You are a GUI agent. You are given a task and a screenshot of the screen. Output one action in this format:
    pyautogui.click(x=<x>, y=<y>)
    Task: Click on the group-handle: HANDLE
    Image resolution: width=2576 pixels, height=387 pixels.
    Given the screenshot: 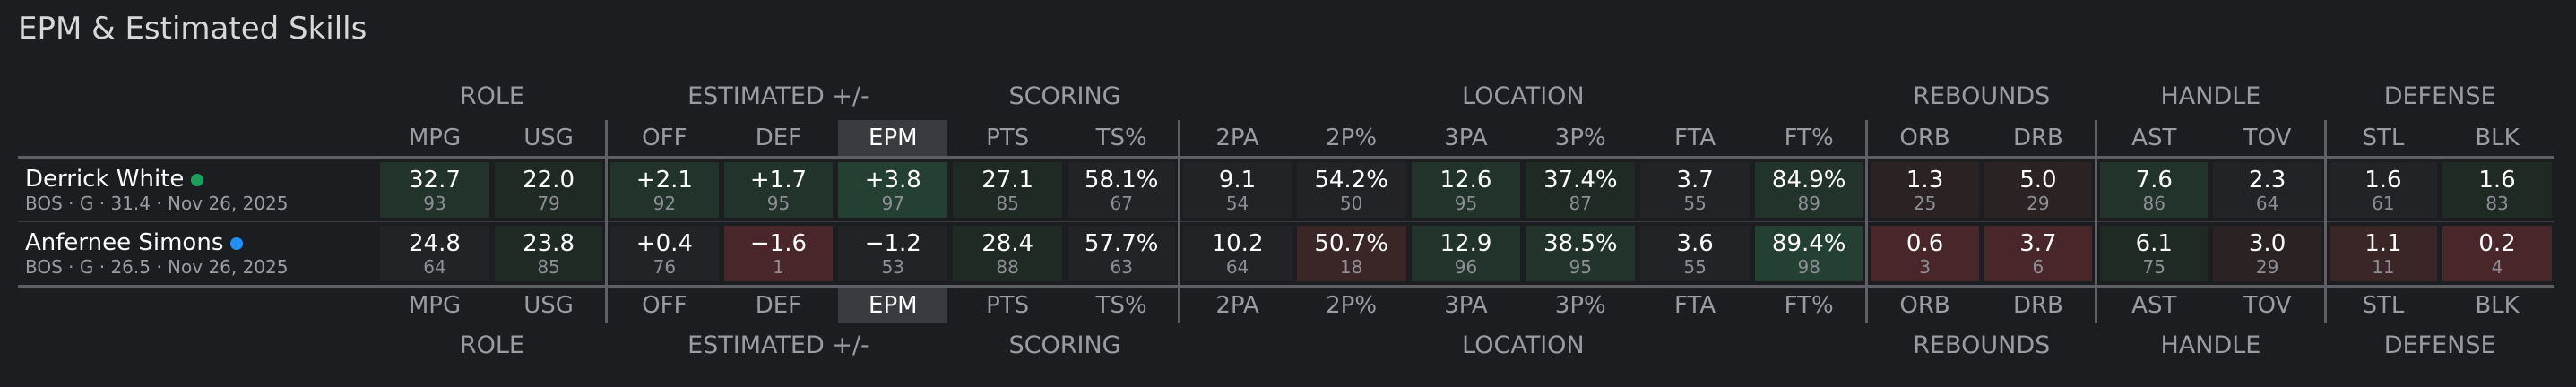 What is the action you would take?
    pyautogui.click(x=2210, y=96)
    